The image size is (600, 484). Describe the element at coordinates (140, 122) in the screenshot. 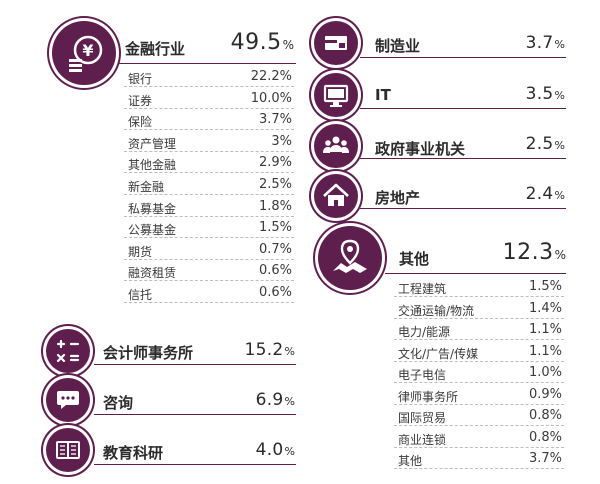

I see `sub-item-label: 保险` at that location.